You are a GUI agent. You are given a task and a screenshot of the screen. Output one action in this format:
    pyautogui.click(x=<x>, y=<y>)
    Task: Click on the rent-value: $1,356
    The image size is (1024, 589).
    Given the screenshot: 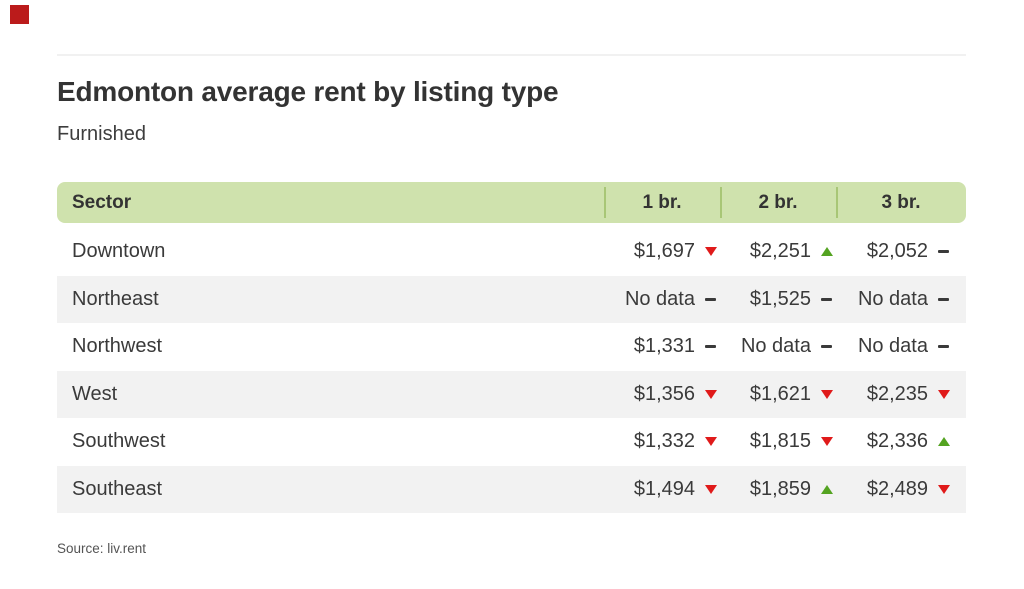 What is the action you would take?
    pyautogui.click(x=664, y=393)
    